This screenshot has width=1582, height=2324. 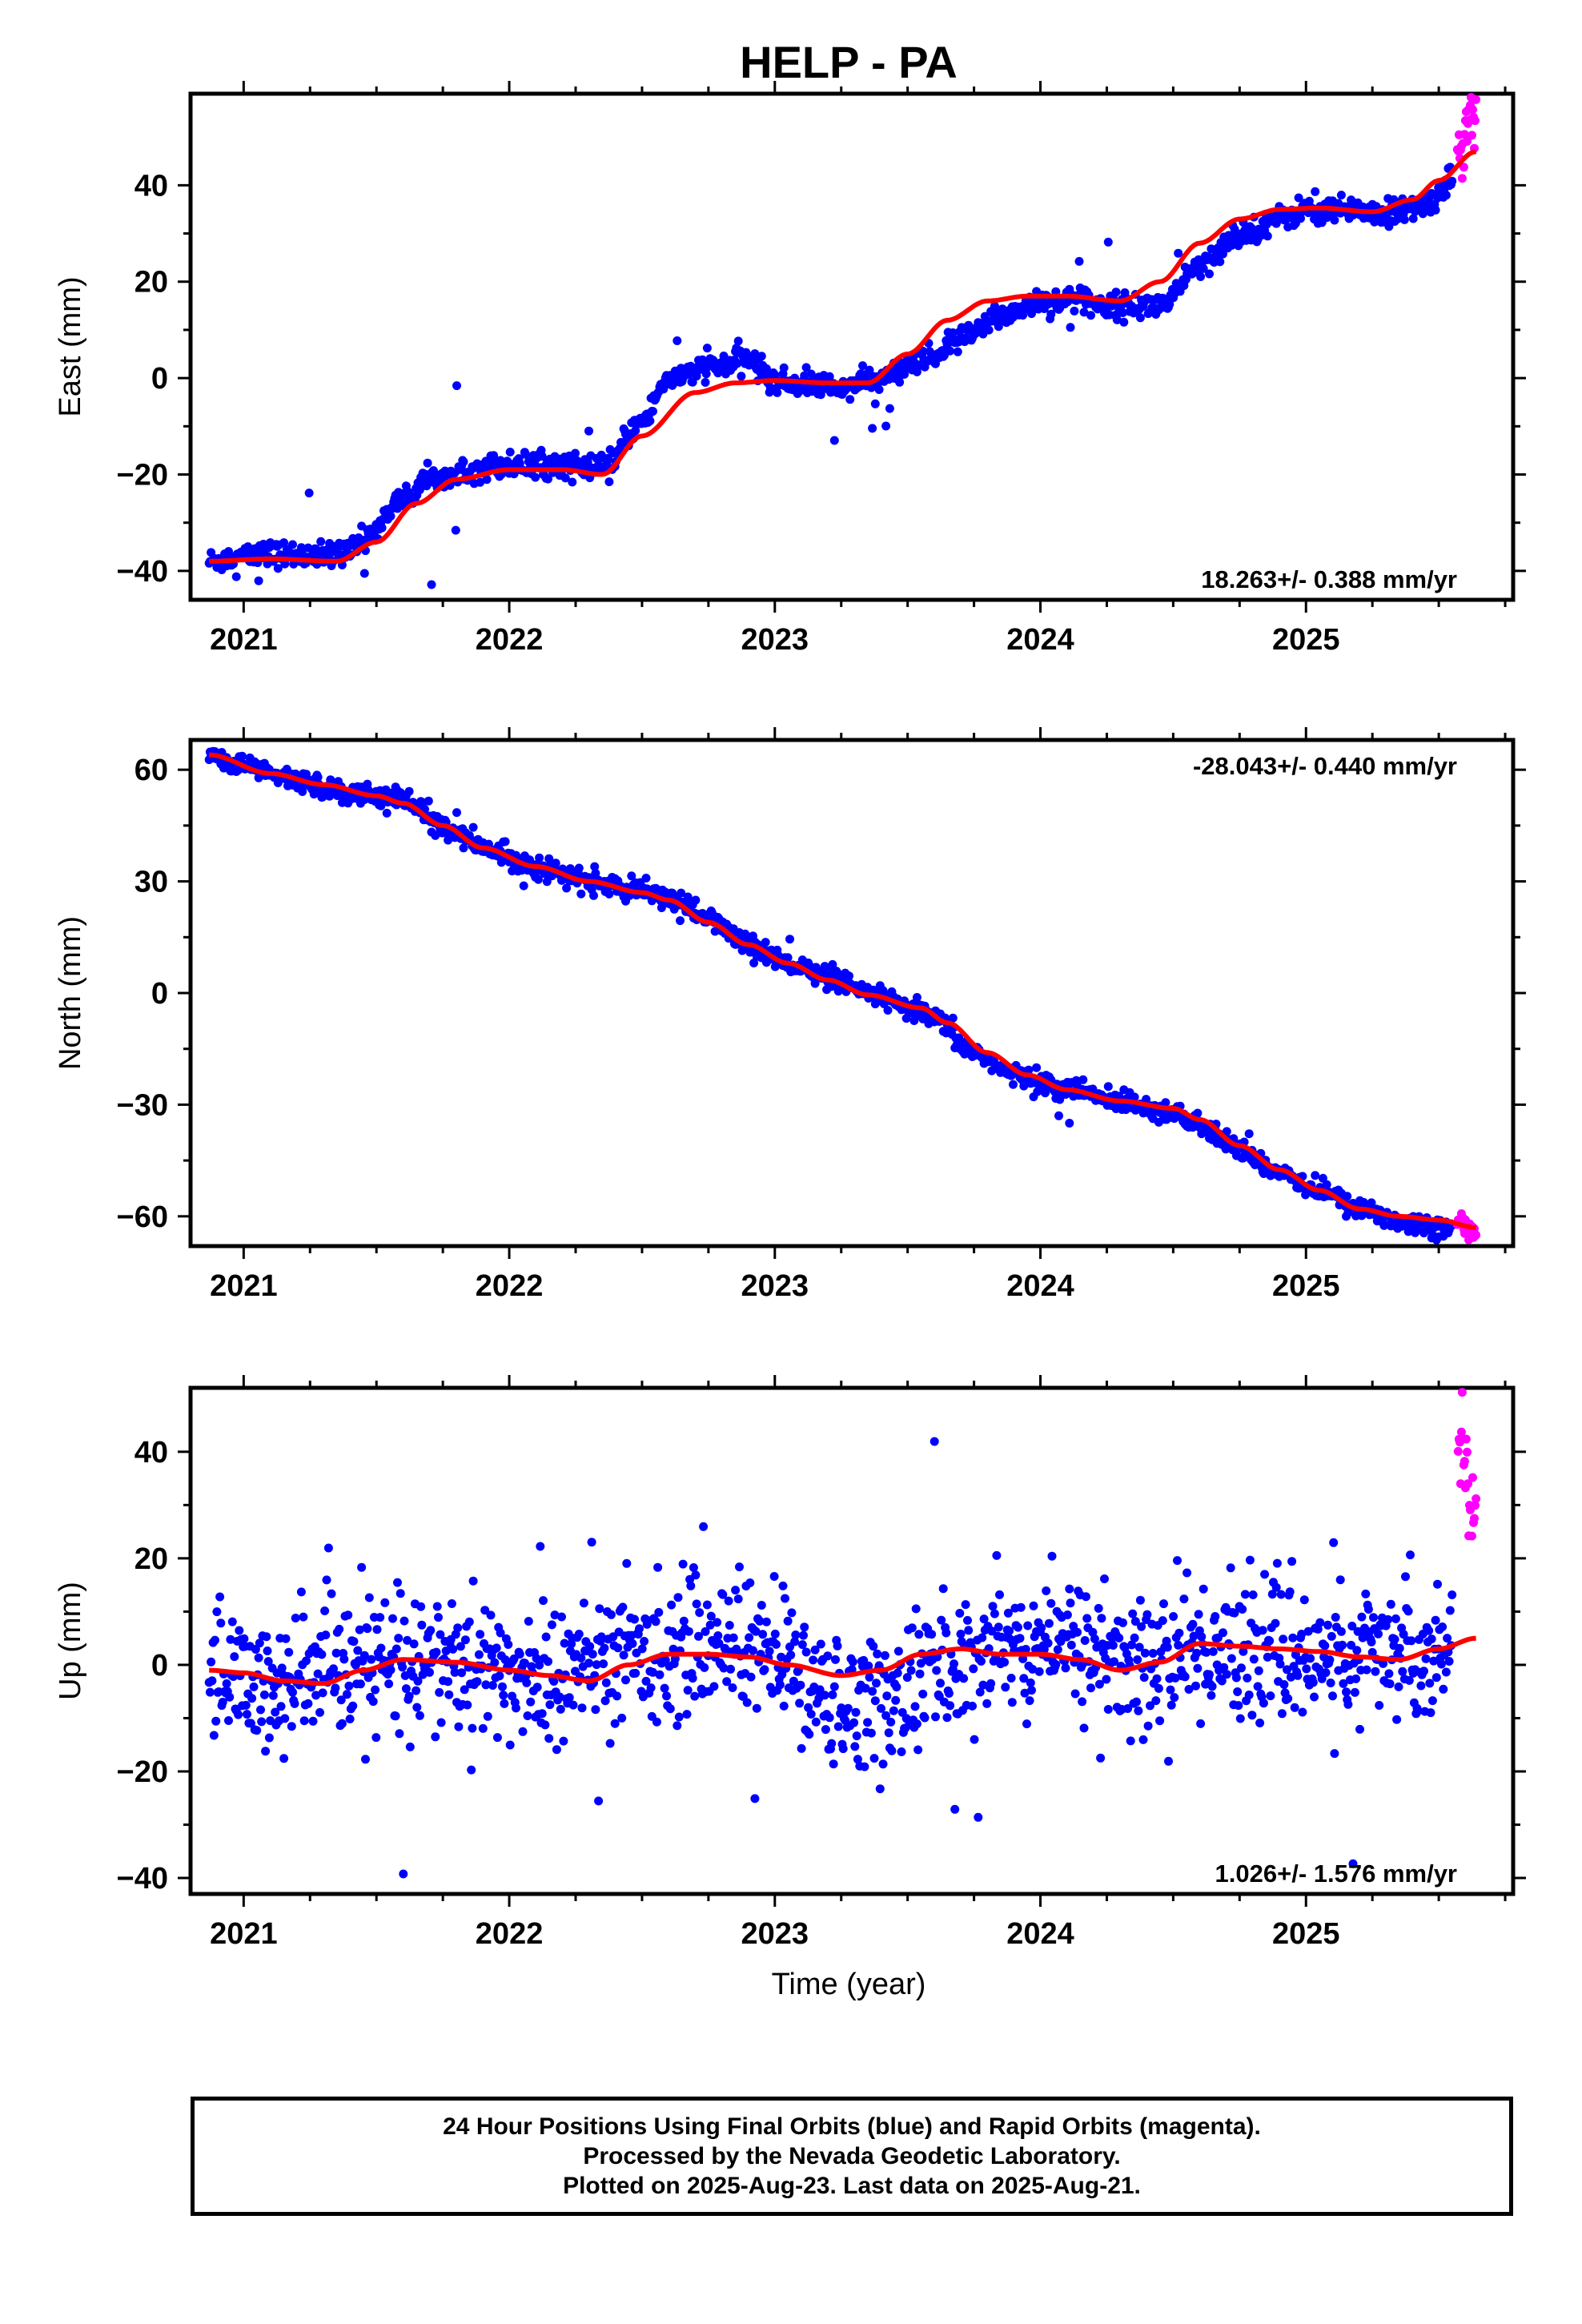 I want to click on east-rapid-orbit-point, so click(x=1467, y=141).